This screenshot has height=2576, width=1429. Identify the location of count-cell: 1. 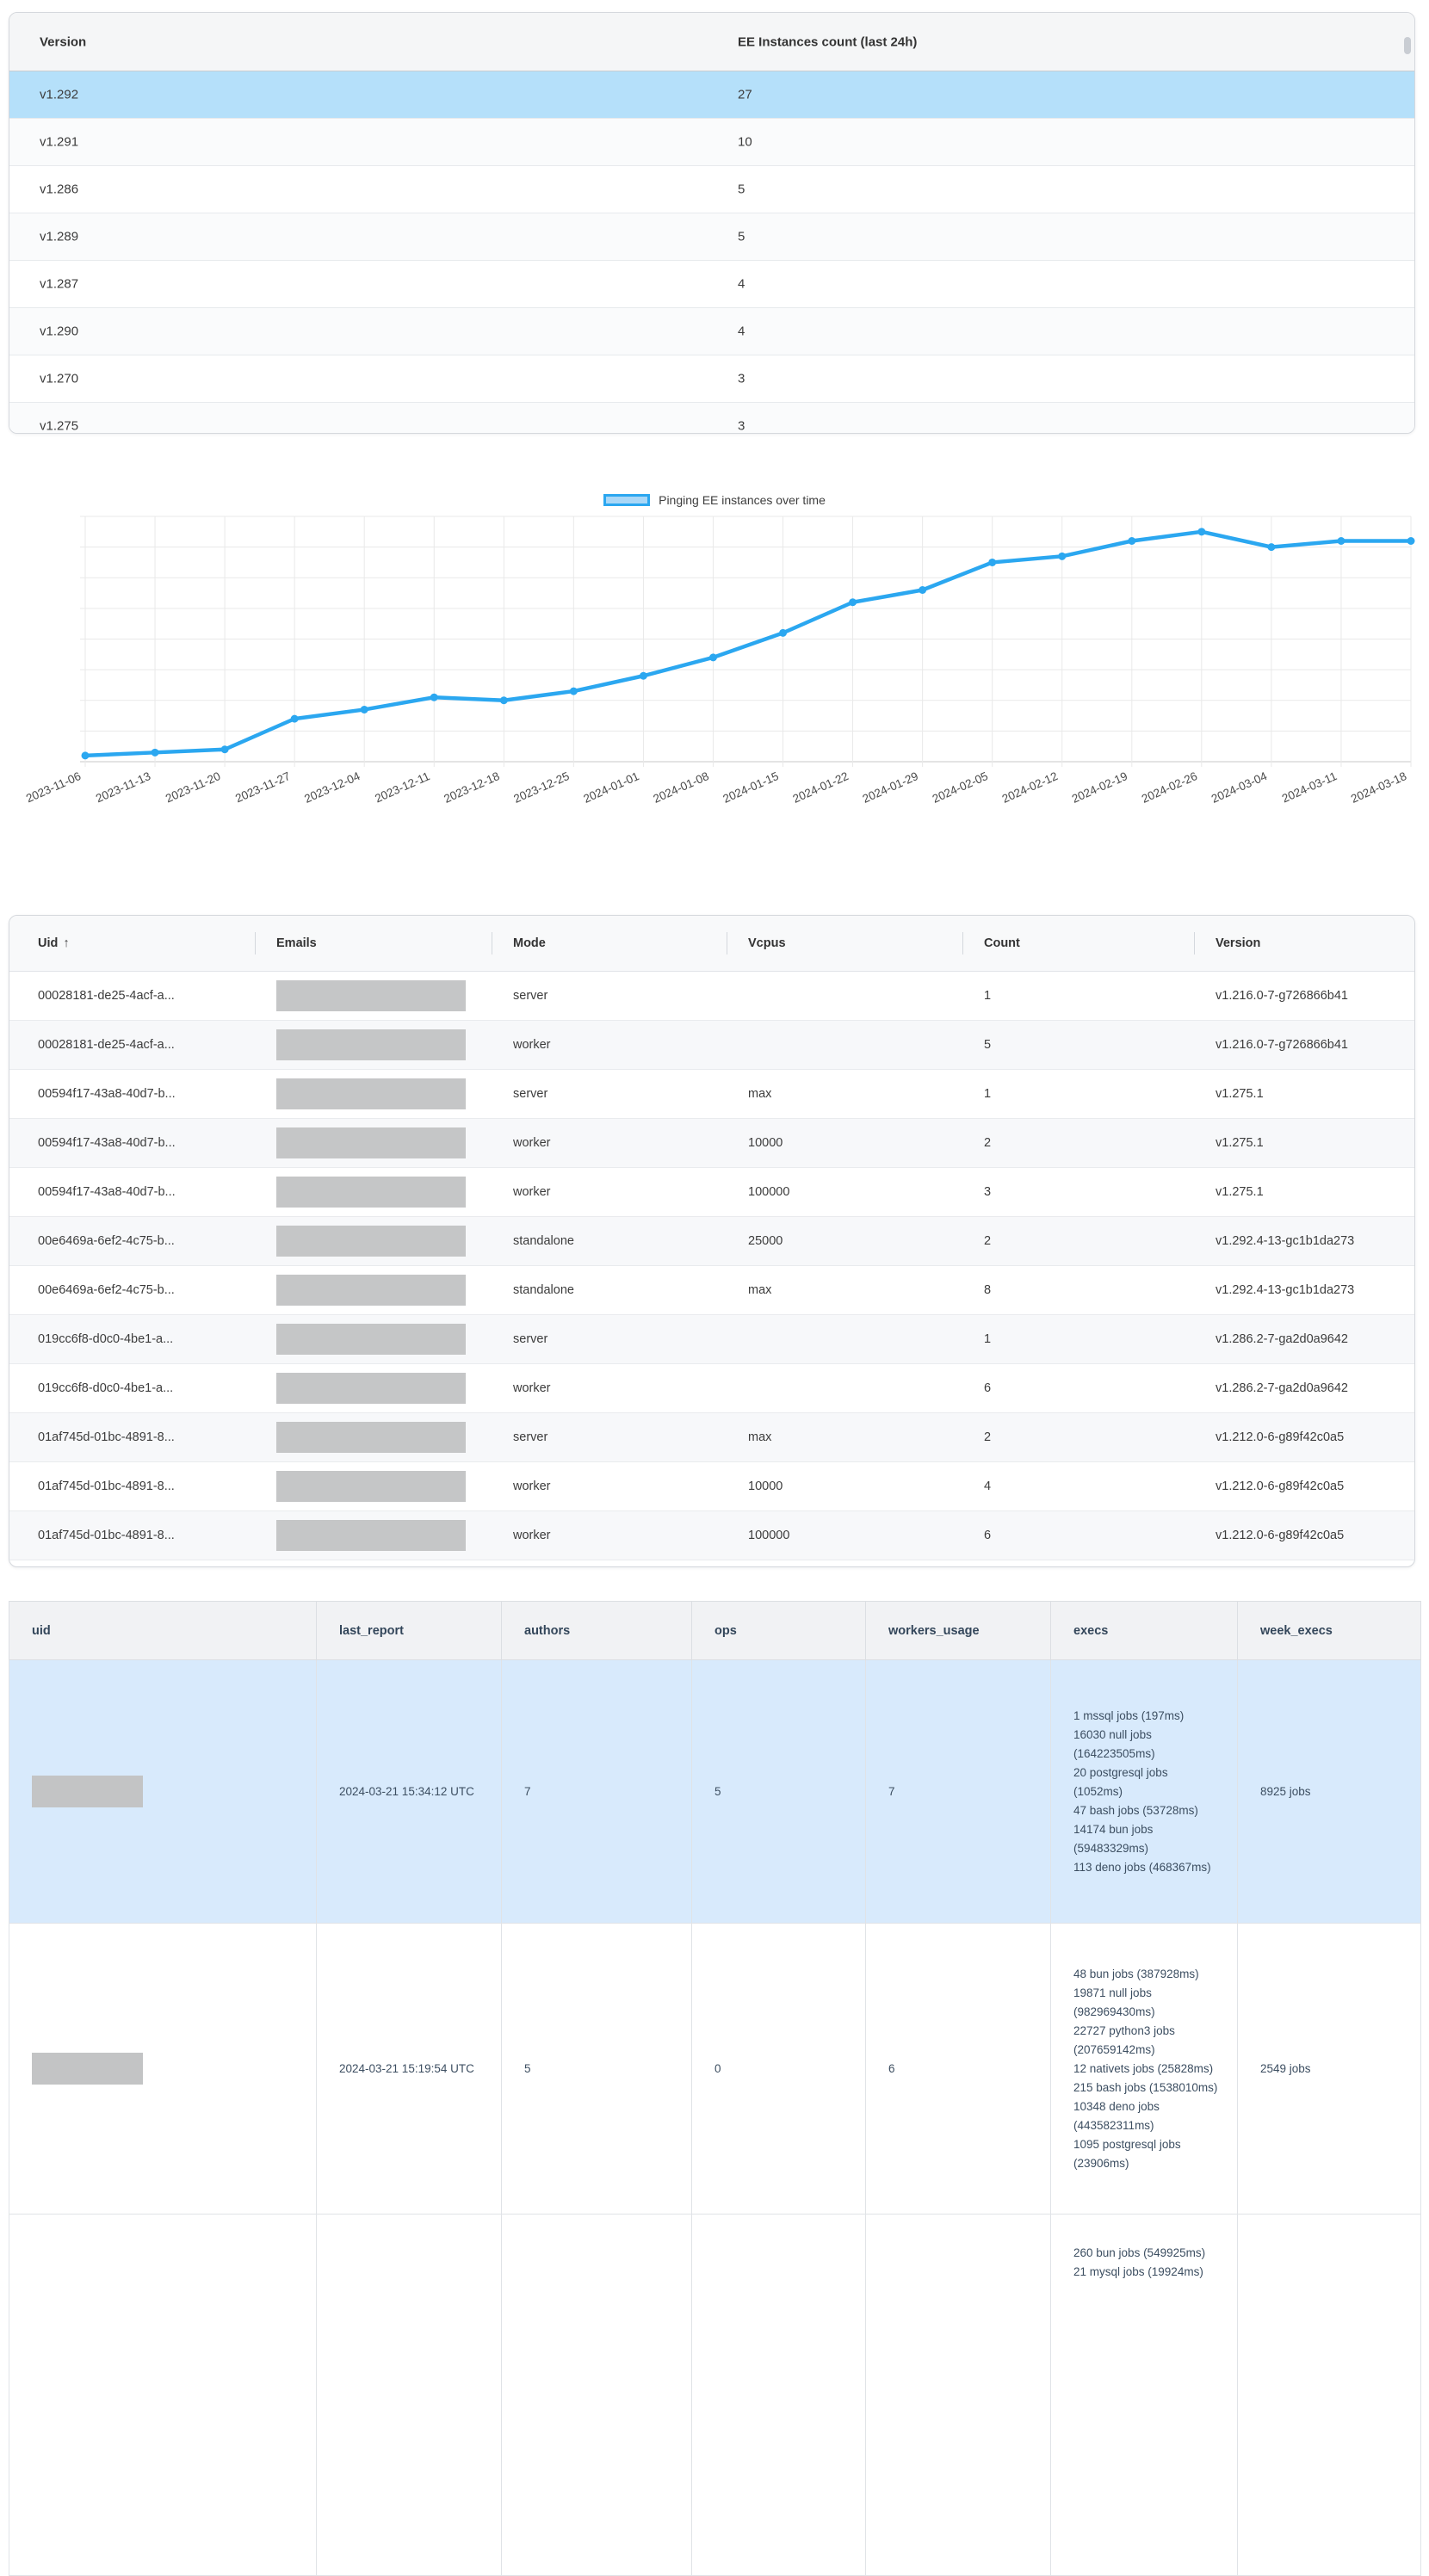
(1078, 1339).